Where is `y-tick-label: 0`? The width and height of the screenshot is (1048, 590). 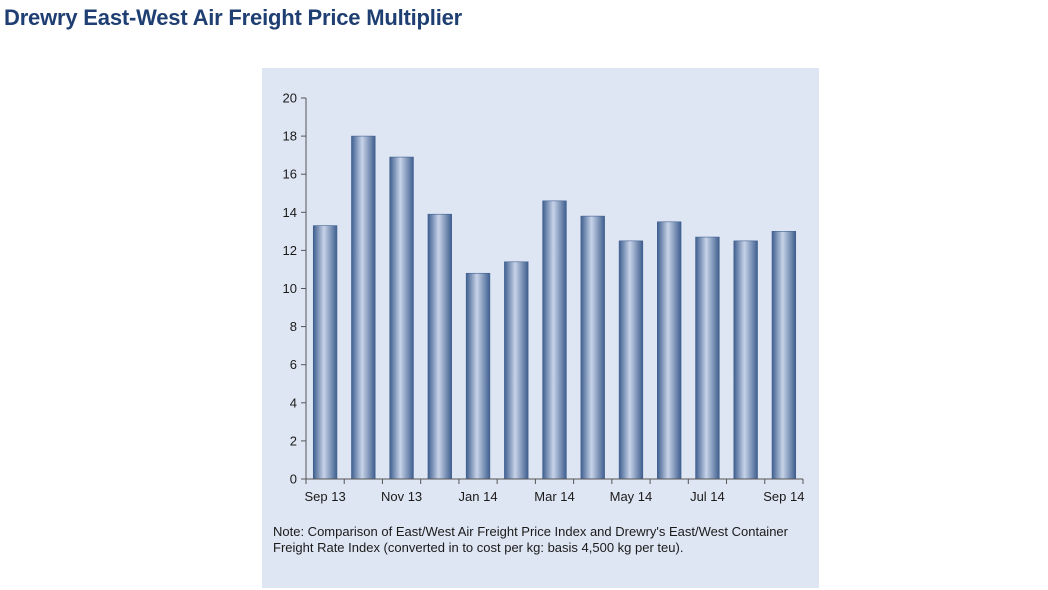 y-tick-label: 0 is located at coordinates (293, 479).